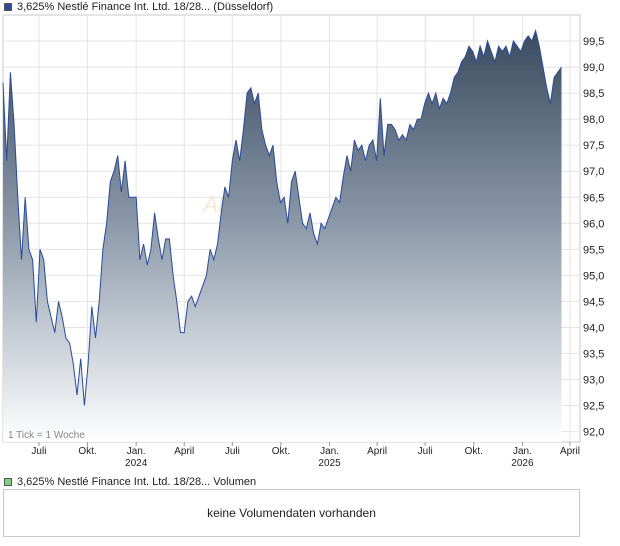  What do you see at coordinates (593, 94) in the screenshot?
I see `y-tick-label: 98,5` at bounding box center [593, 94].